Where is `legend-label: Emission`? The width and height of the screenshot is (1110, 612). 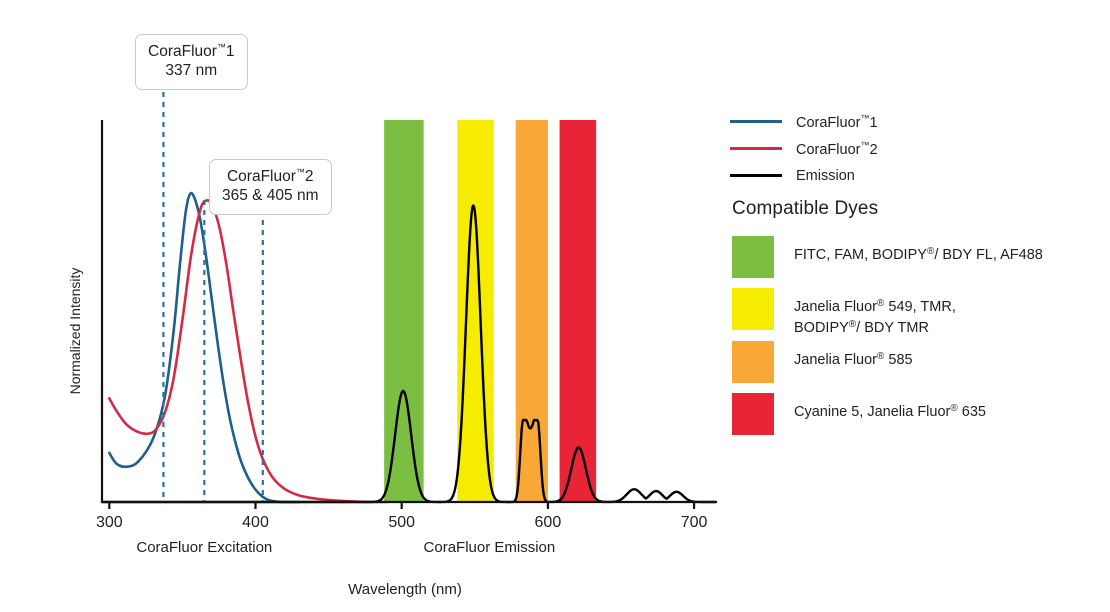
legend-label: Emission is located at coordinates (825, 175).